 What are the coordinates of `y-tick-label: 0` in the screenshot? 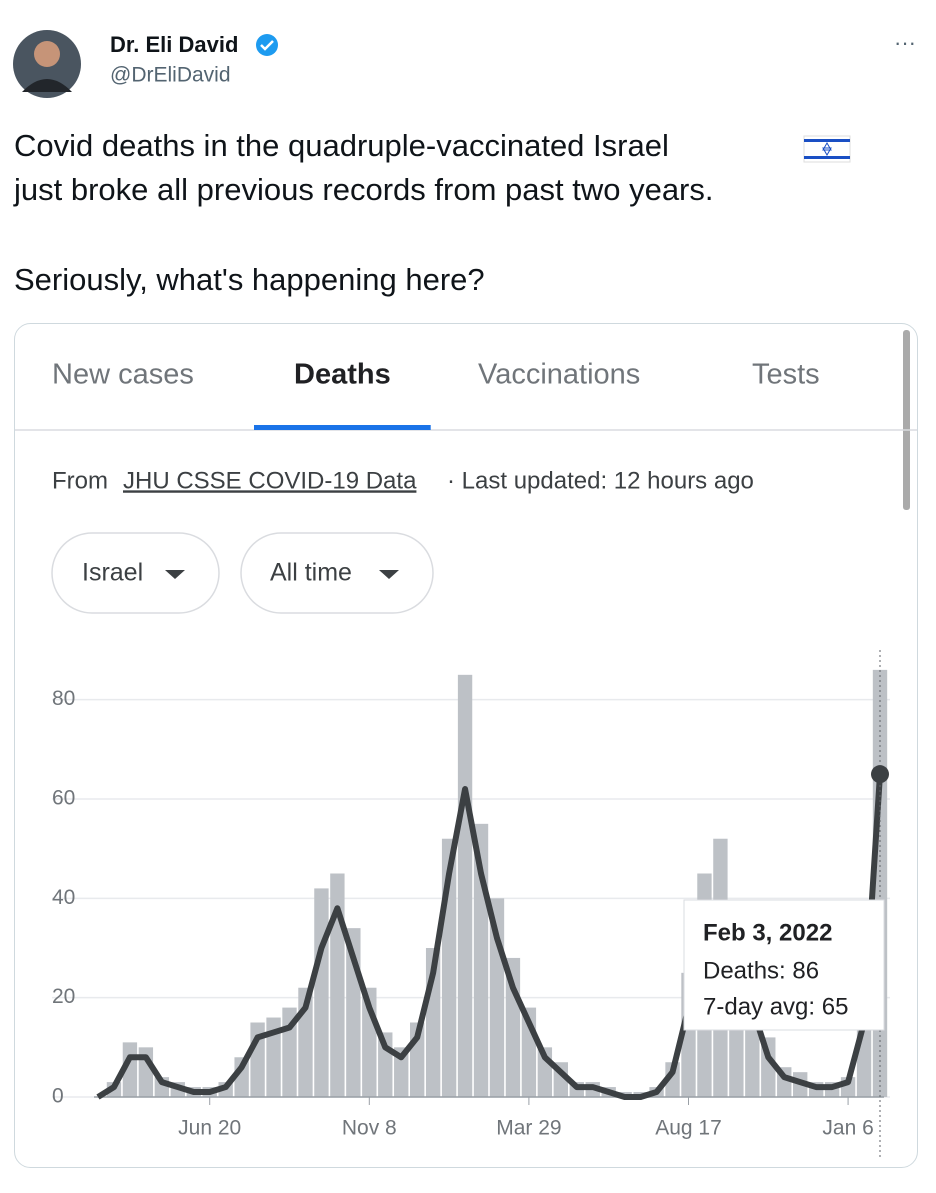 It's located at (58, 1096).